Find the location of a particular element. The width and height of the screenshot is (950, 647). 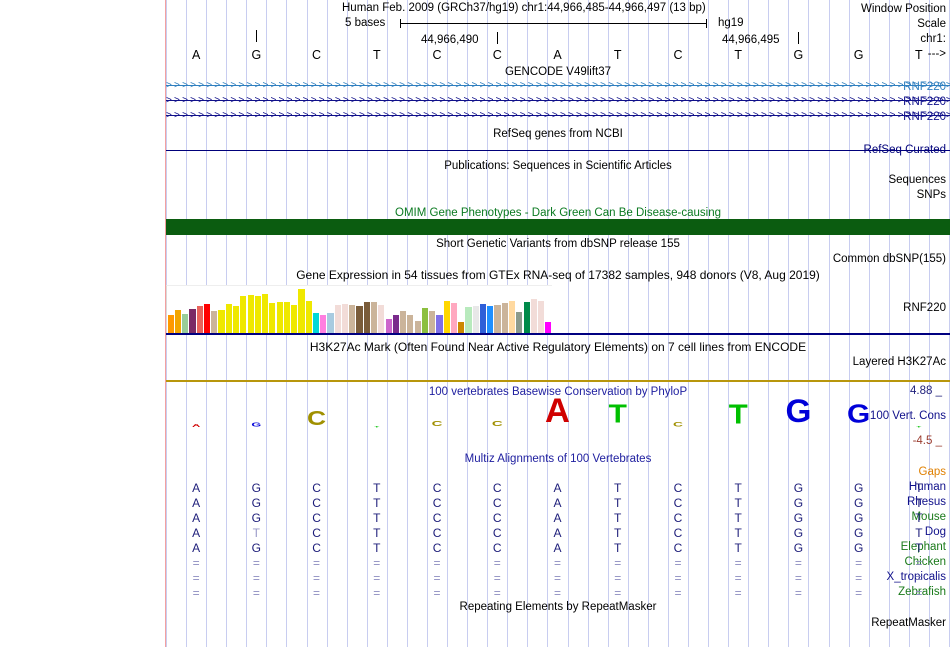

publications-snps-label: SNPs is located at coordinates (931, 195).